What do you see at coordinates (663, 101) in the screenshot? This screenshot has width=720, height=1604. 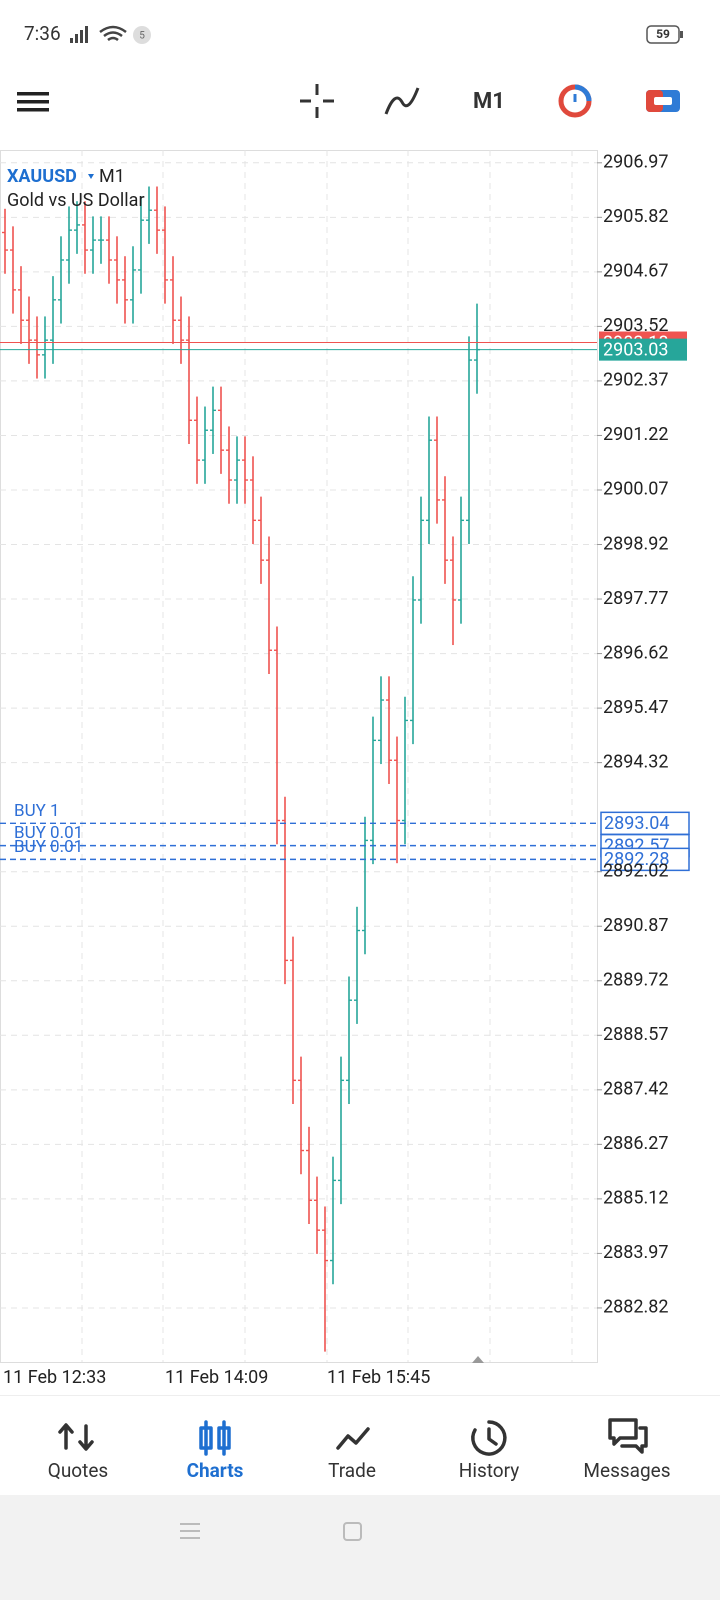 I see `trade-button` at bounding box center [663, 101].